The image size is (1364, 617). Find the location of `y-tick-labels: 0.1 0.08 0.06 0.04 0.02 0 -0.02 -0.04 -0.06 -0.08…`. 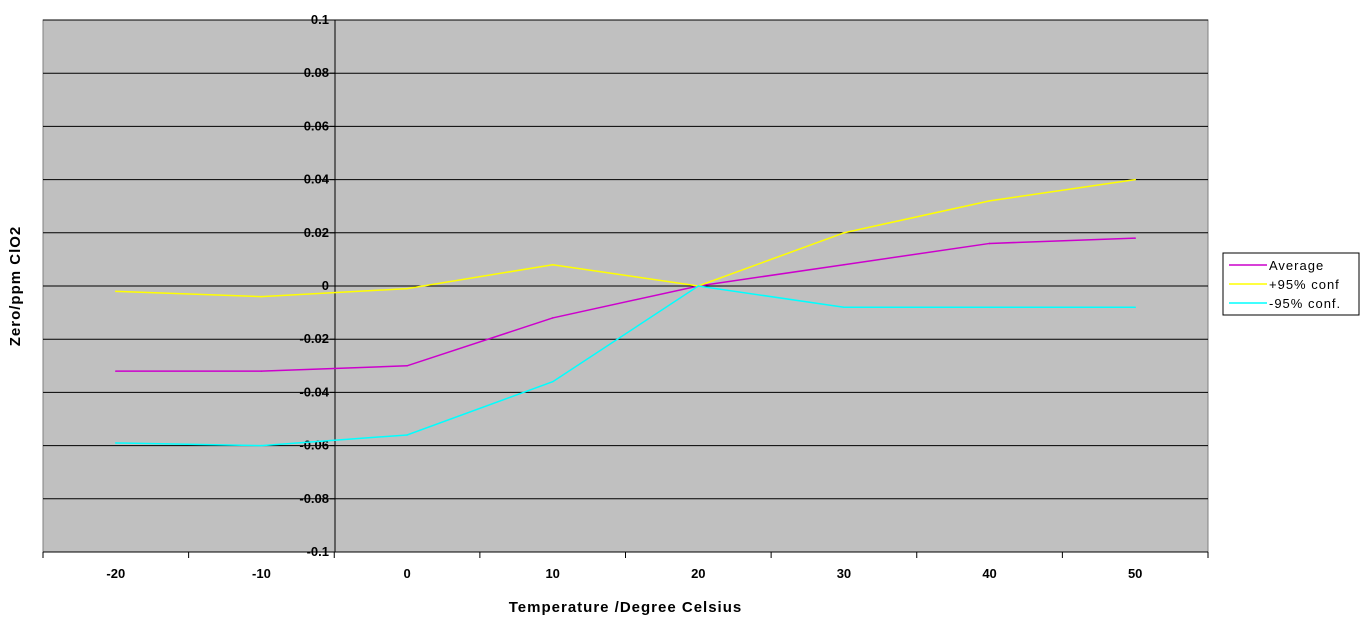

y-tick-labels: 0.1 0.08 0.06 0.04 0.02 0 -0.02 -0.04 -0.06 -0.08… is located at coordinates (314, 285).